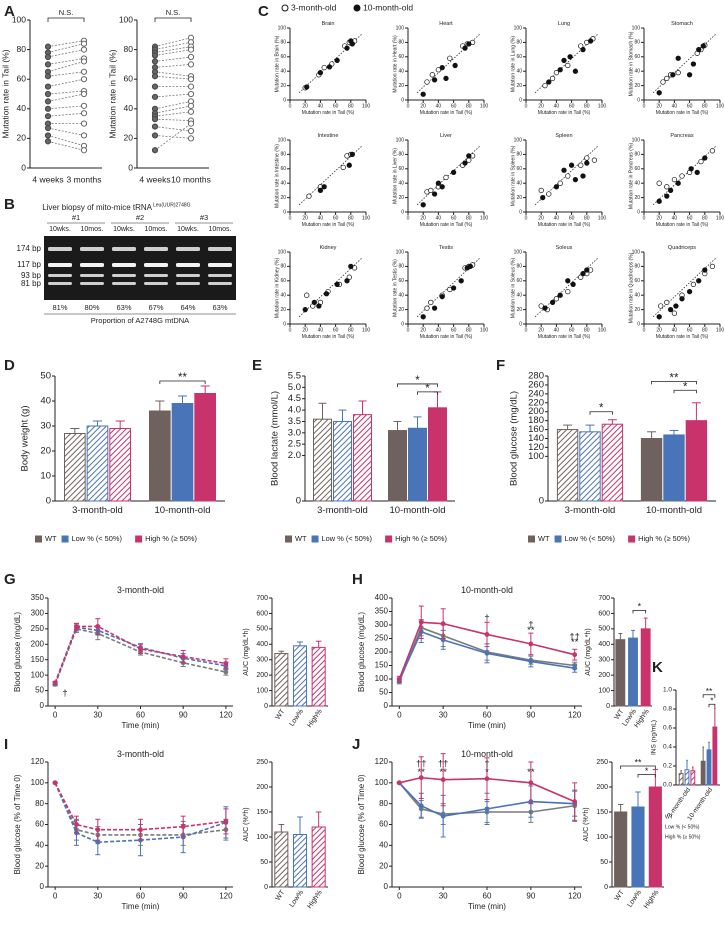 The height and width of the screenshot is (935, 725). Describe the element at coordinates (683, 837) in the screenshot. I see `legend-label: High % (≥ 50%)` at that location.